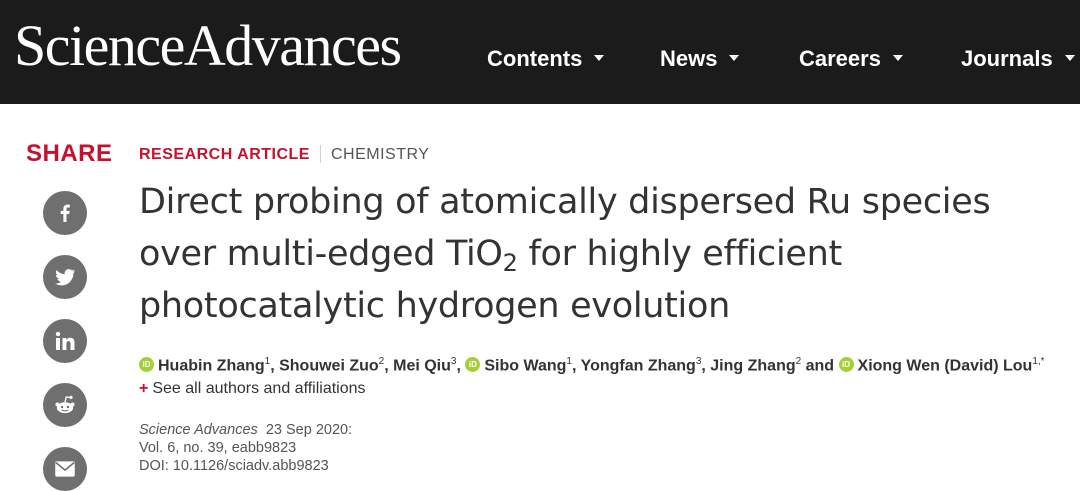 This screenshot has width=1080, height=491. Describe the element at coordinates (535, 58) in the screenshot. I see `nav-contents-label: Contents` at that location.